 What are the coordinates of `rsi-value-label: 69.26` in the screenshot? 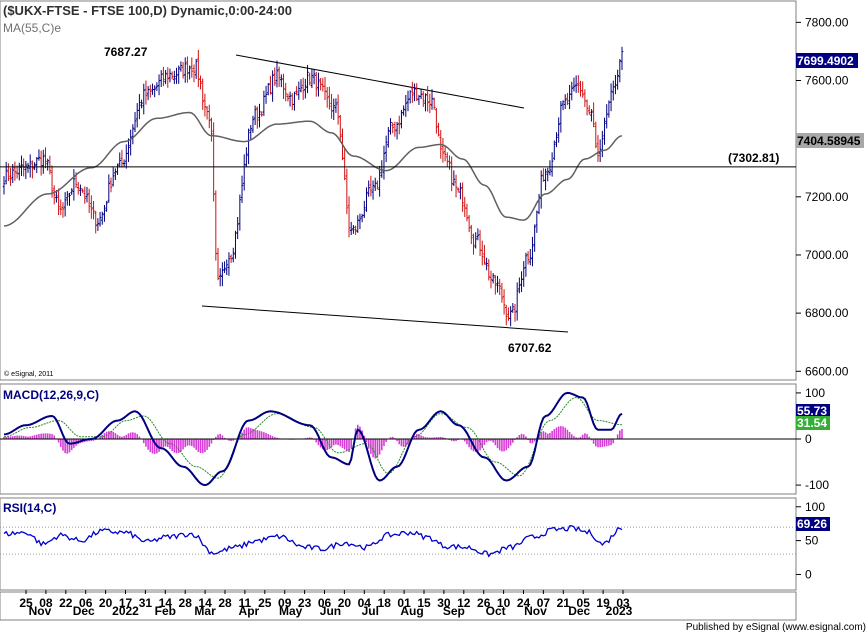 It's located at (812, 524).